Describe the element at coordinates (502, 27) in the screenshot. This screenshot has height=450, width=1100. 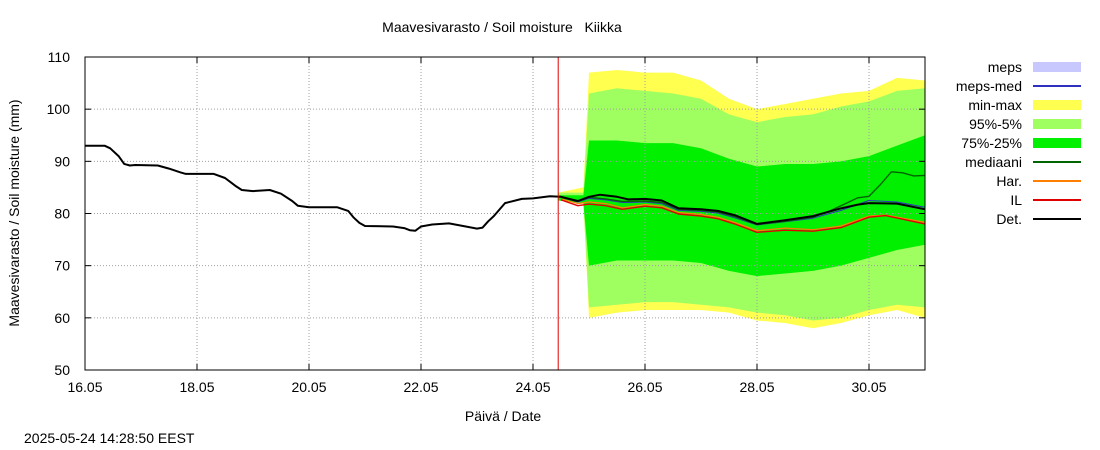
I see `chart-title: Maavesivarasto / Soil moisture Kiikka` at that location.